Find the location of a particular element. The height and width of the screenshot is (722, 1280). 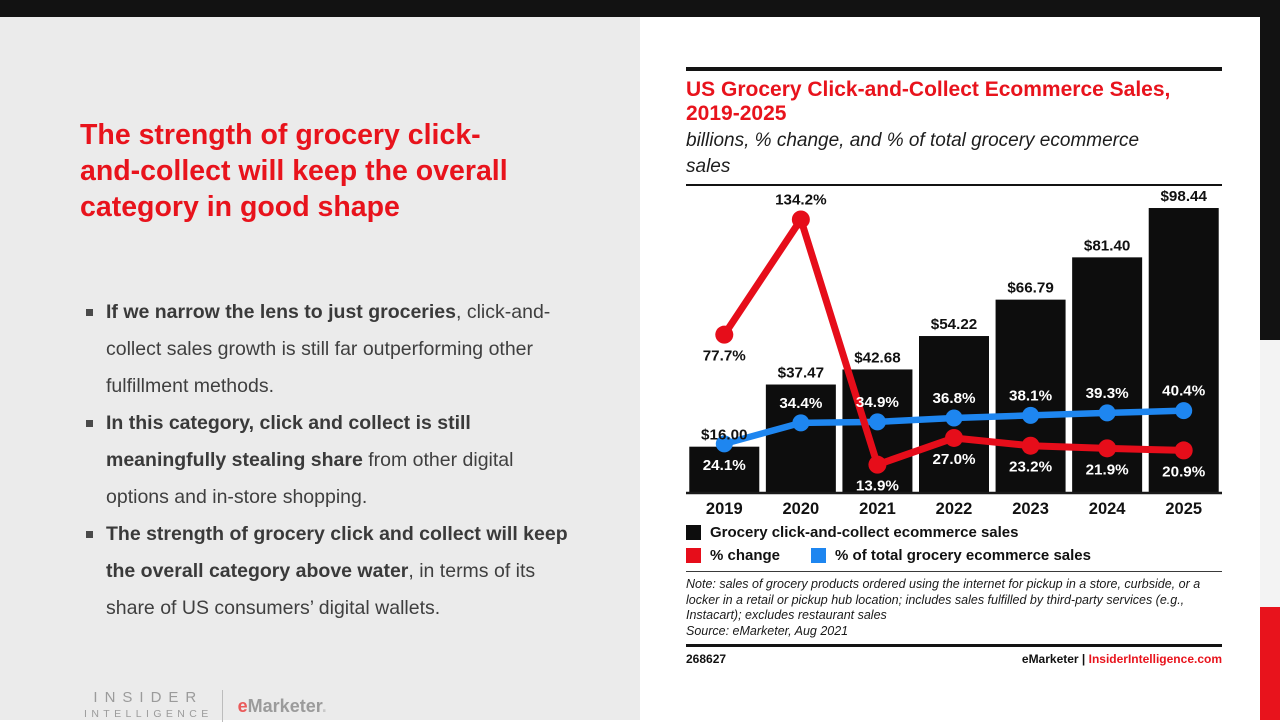

svg-text: 2019 is located at coordinates (724, 509).